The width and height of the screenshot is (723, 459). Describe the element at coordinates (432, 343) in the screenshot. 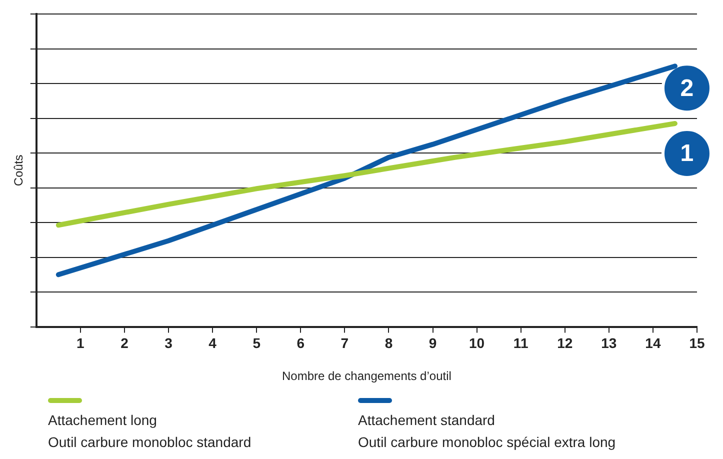

I see `x-tick-label: 9` at that location.